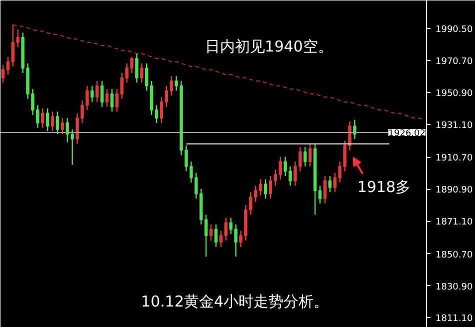 Image resolution: width=475 pixels, height=327 pixels. I want to click on annotation: 日内初见1940空。, so click(268, 46).